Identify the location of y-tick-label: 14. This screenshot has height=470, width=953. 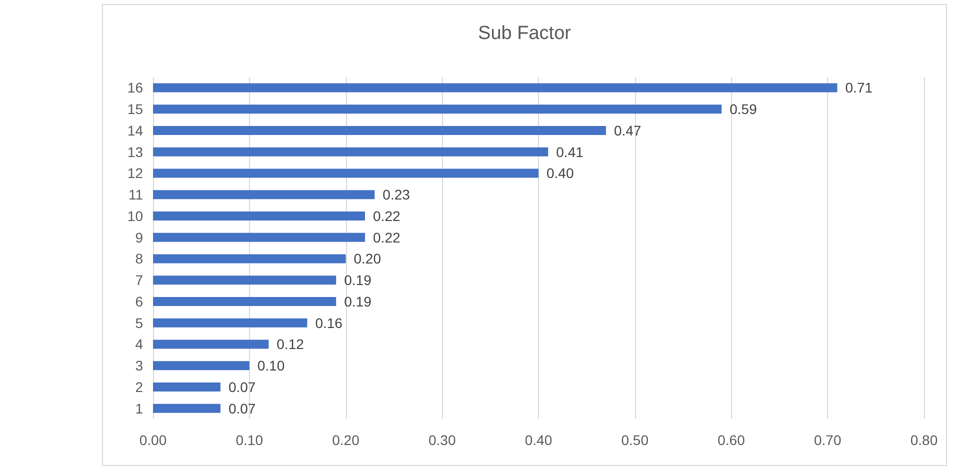
(135, 130).